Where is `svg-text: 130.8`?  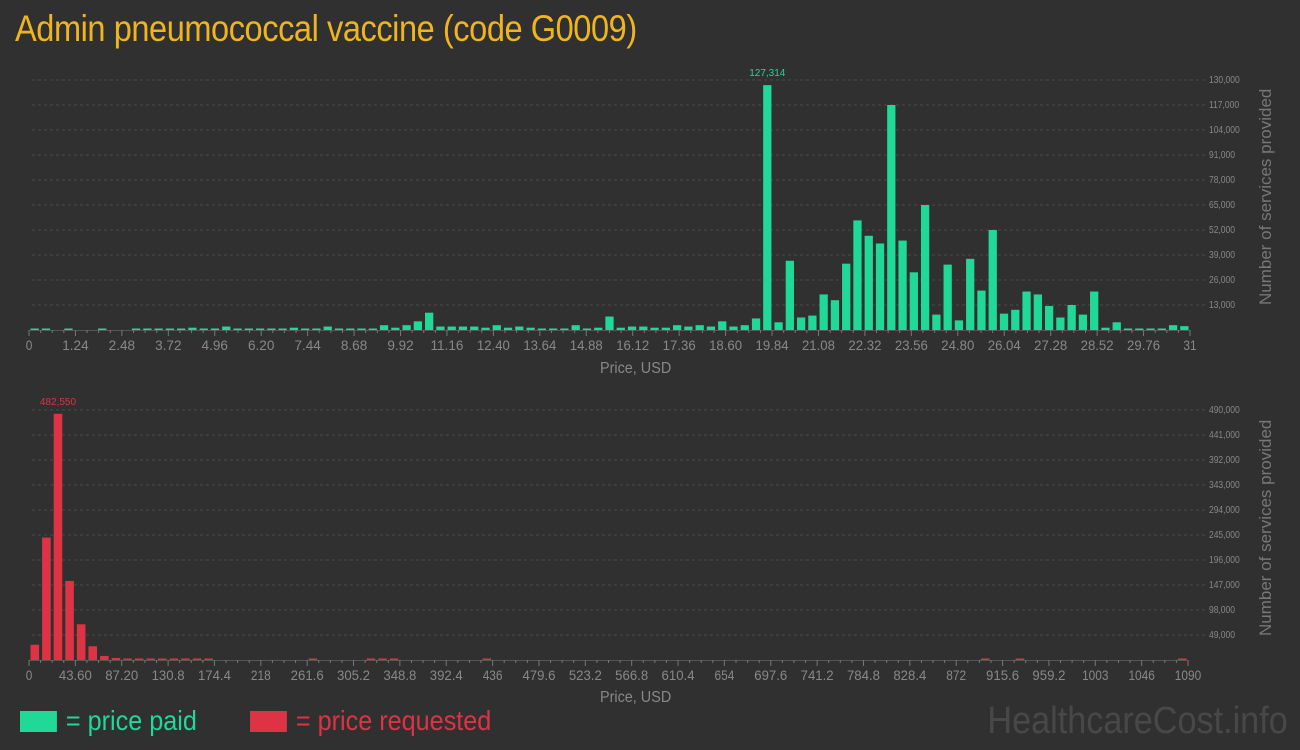
svg-text: 130.8 is located at coordinates (168, 675).